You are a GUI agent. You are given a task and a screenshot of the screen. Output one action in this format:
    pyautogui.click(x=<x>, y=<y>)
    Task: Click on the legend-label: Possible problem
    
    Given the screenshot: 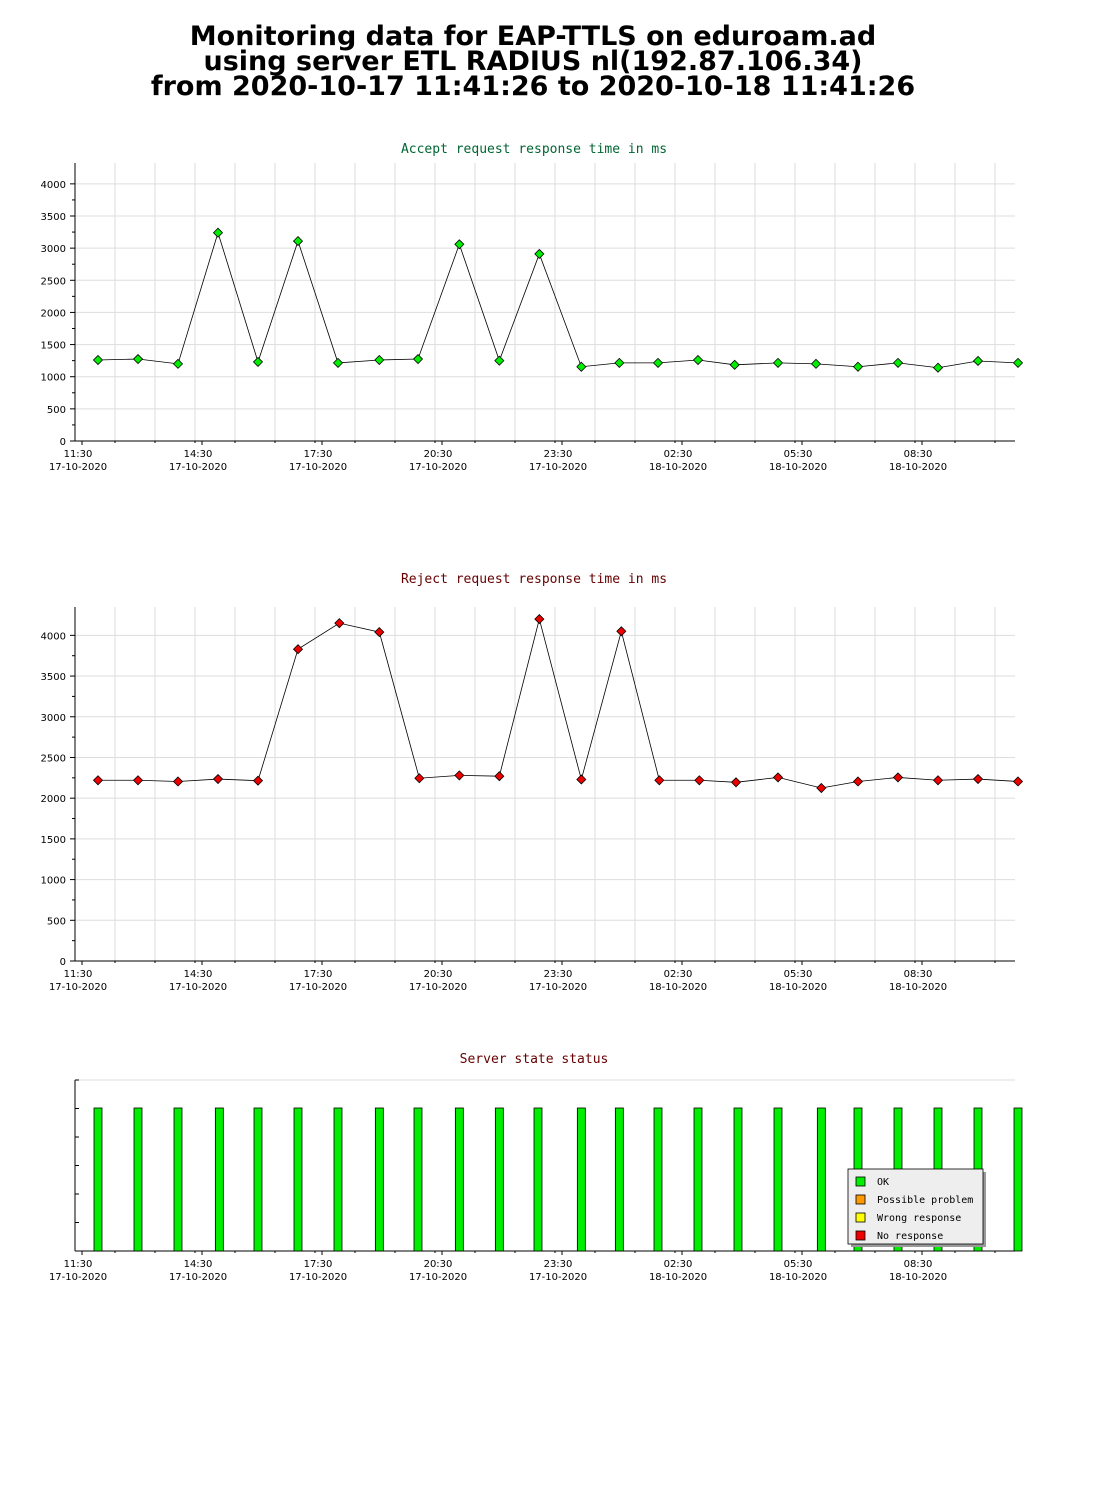 What is the action you would take?
    pyautogui.click(x=925, y=1200)
    